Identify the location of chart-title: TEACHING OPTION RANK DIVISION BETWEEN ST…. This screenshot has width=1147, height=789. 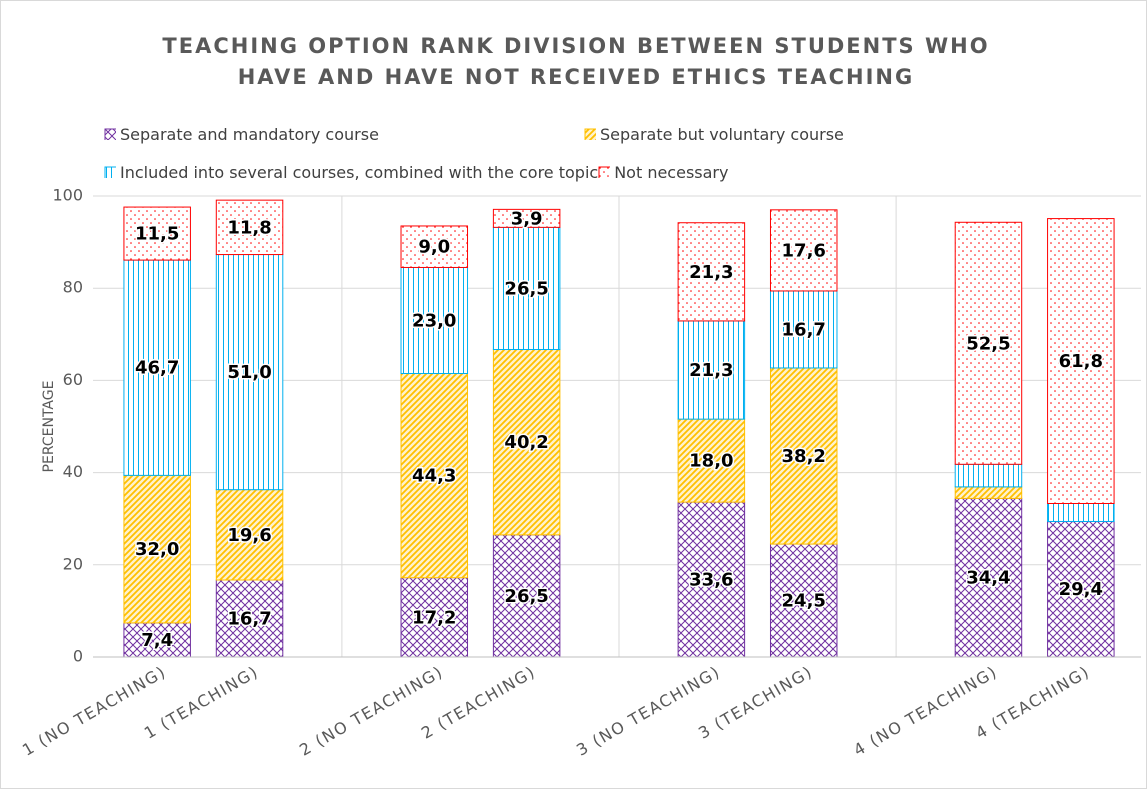
(576, 61).